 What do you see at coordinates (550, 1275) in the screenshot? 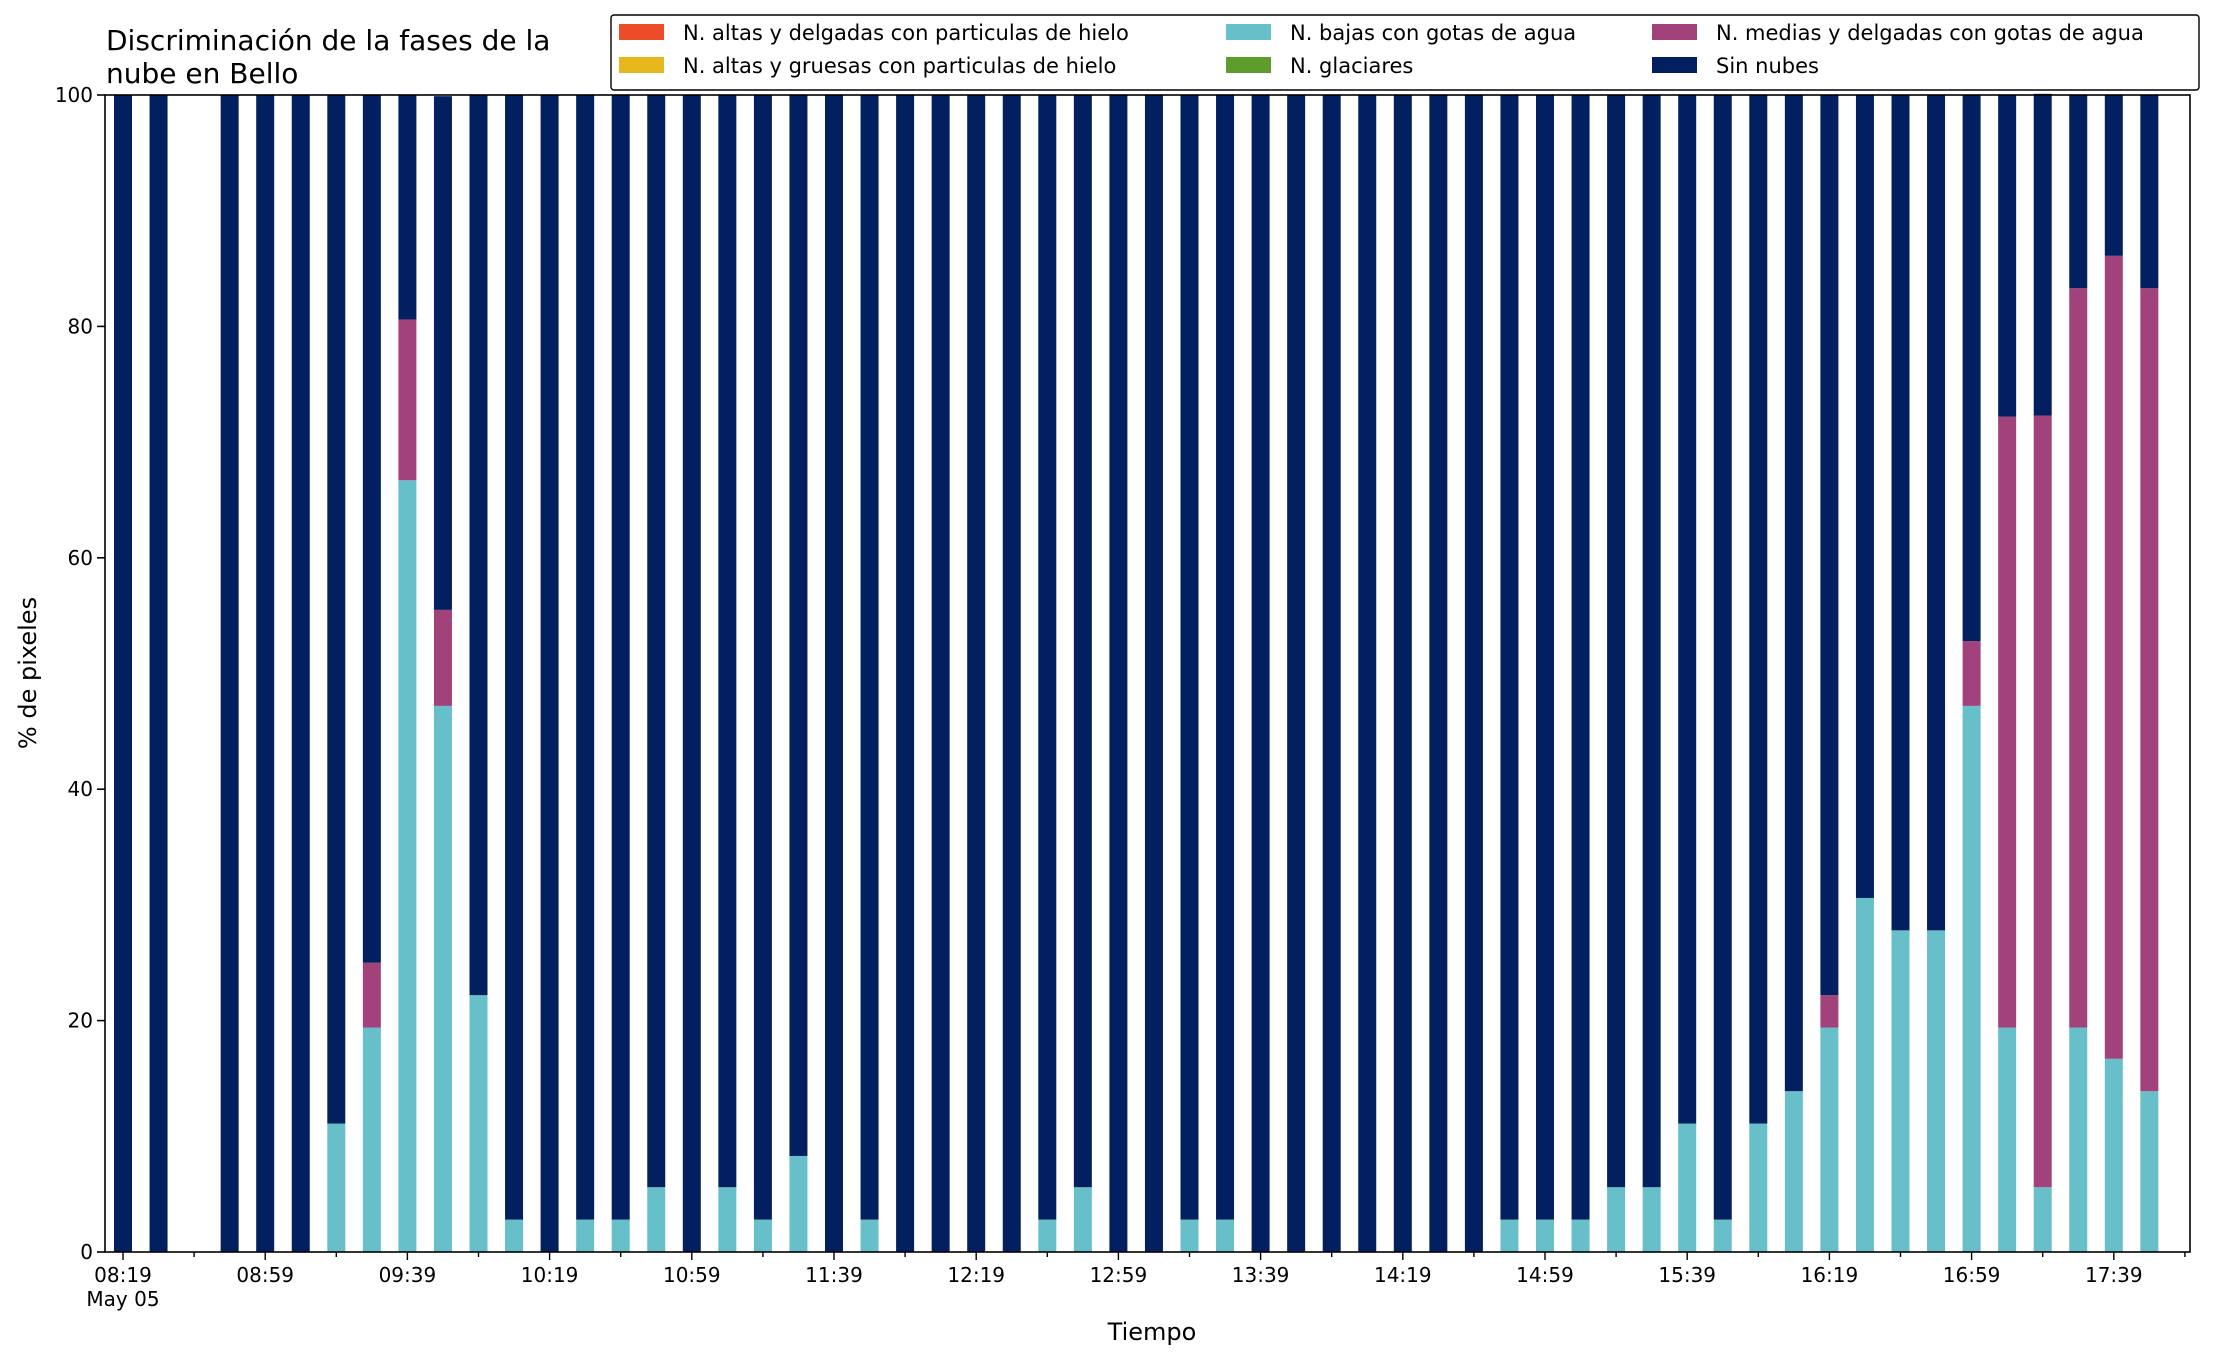
I see `x-tick-label: 10:19` at bounding box center [550, 1275].